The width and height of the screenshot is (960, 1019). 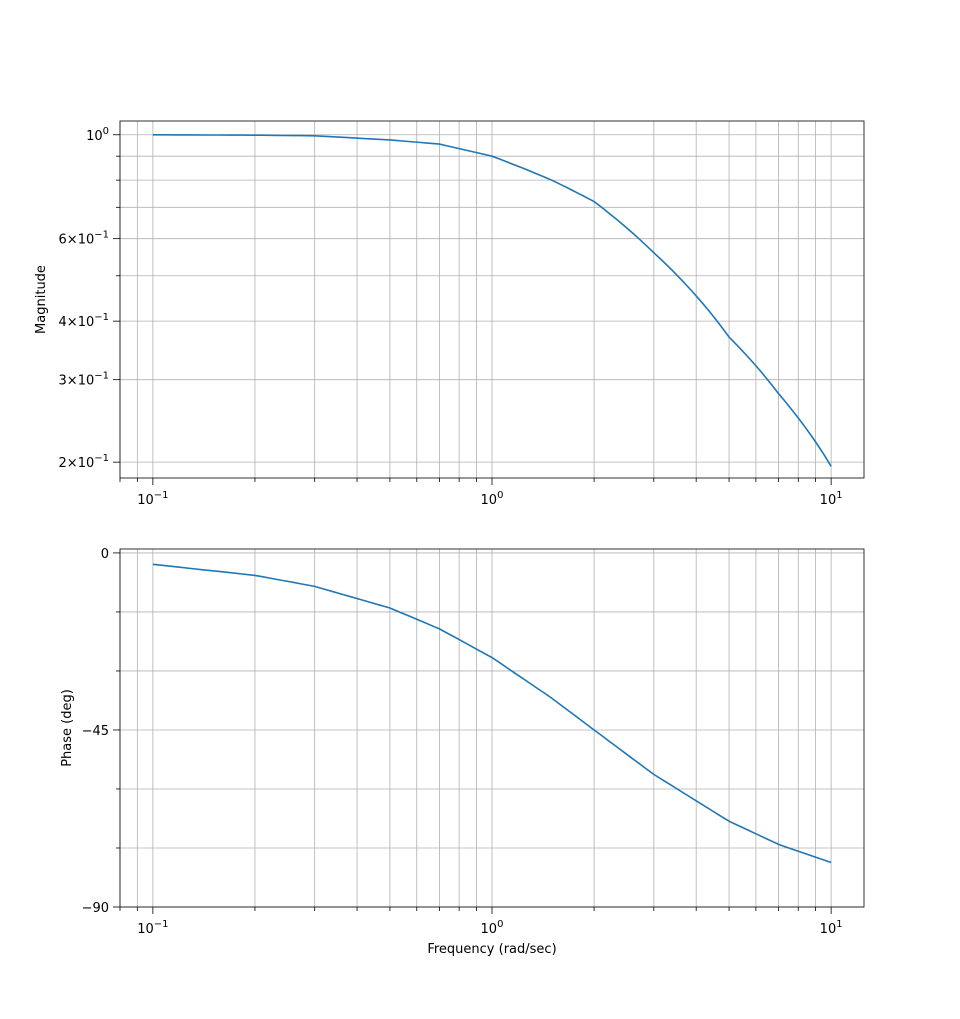 What do you see at coordinates (84, 239) in the screenshot?
I see `y-tick-label: 6×10⁻¹` at bounding box center [84, 239].